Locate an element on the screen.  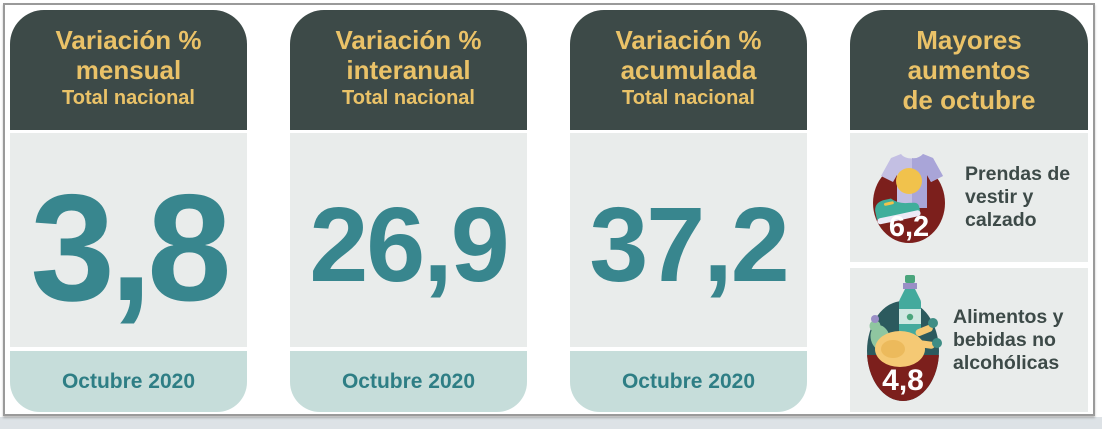
page-background-strip is located at coordinates (551, 423).